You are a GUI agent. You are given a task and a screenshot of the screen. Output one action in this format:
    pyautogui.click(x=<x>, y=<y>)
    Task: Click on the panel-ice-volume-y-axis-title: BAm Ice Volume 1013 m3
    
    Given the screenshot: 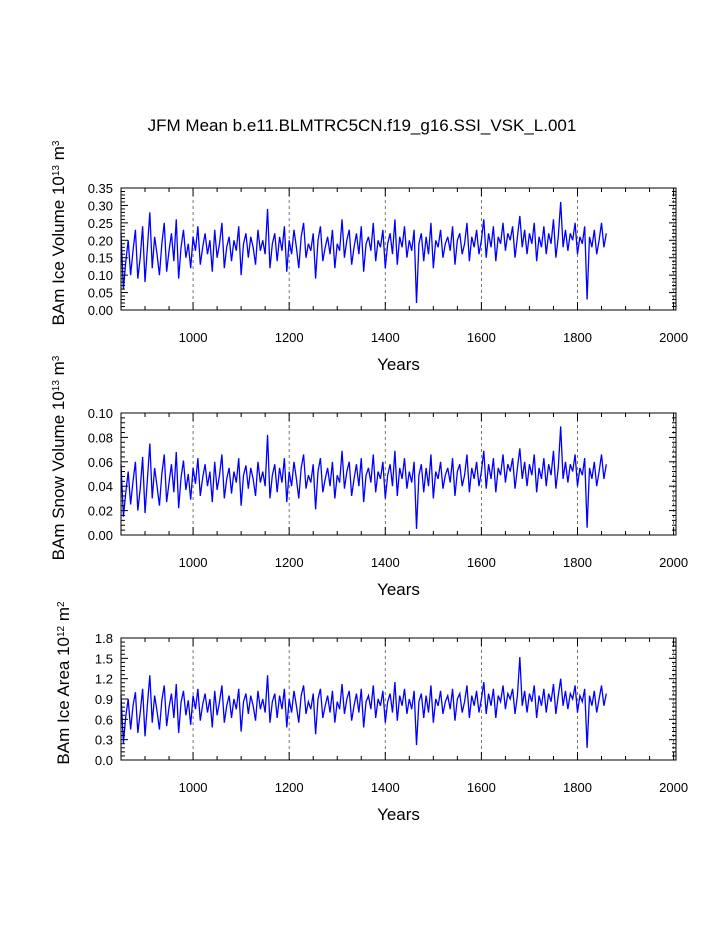 What is the action you would take?
    pyautogui.click(x=58, y=232)
    